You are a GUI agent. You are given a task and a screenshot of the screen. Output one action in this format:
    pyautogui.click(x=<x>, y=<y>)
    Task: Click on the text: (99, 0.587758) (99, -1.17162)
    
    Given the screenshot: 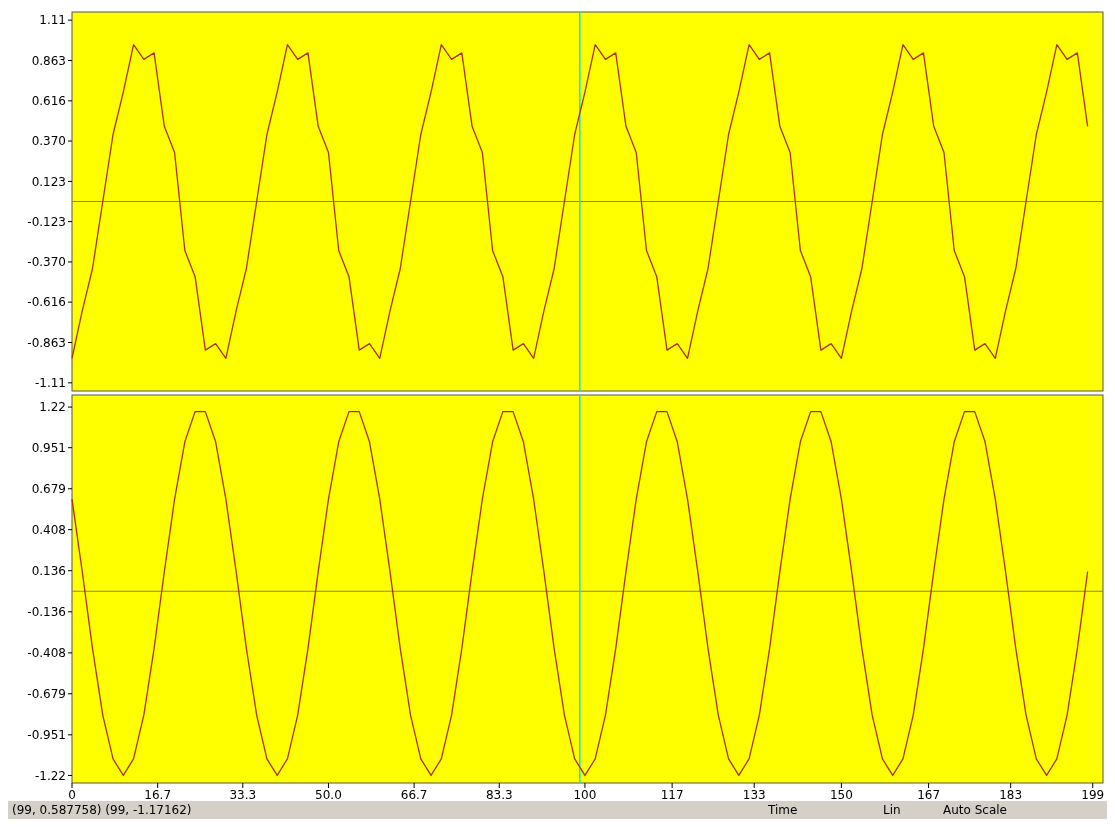 What is the action you would take?
    pyautogui.click(x=102, y=810)
    